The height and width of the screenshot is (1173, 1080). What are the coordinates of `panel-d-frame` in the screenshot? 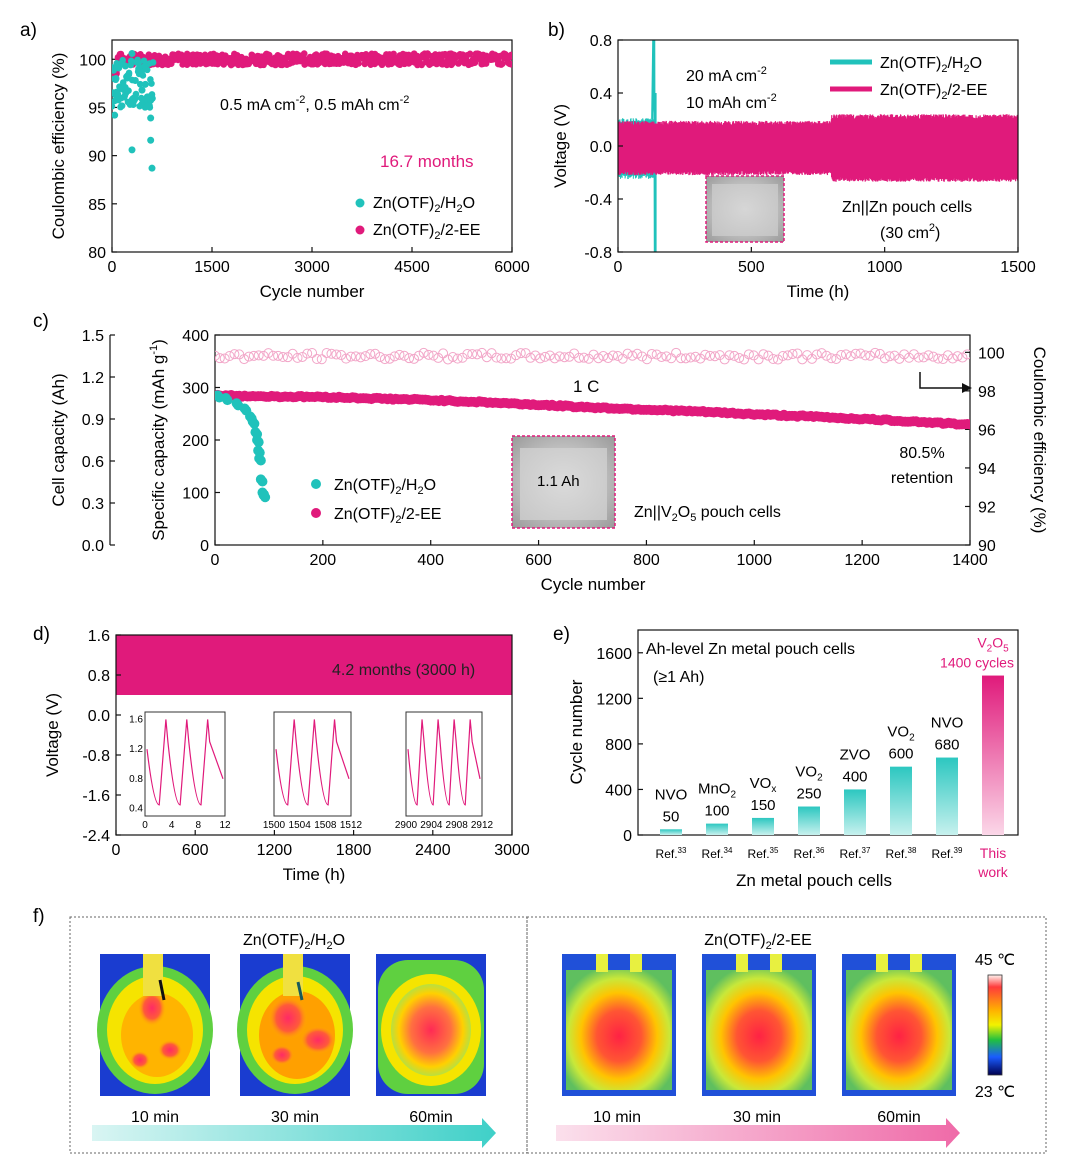 It's located at (314, 735).